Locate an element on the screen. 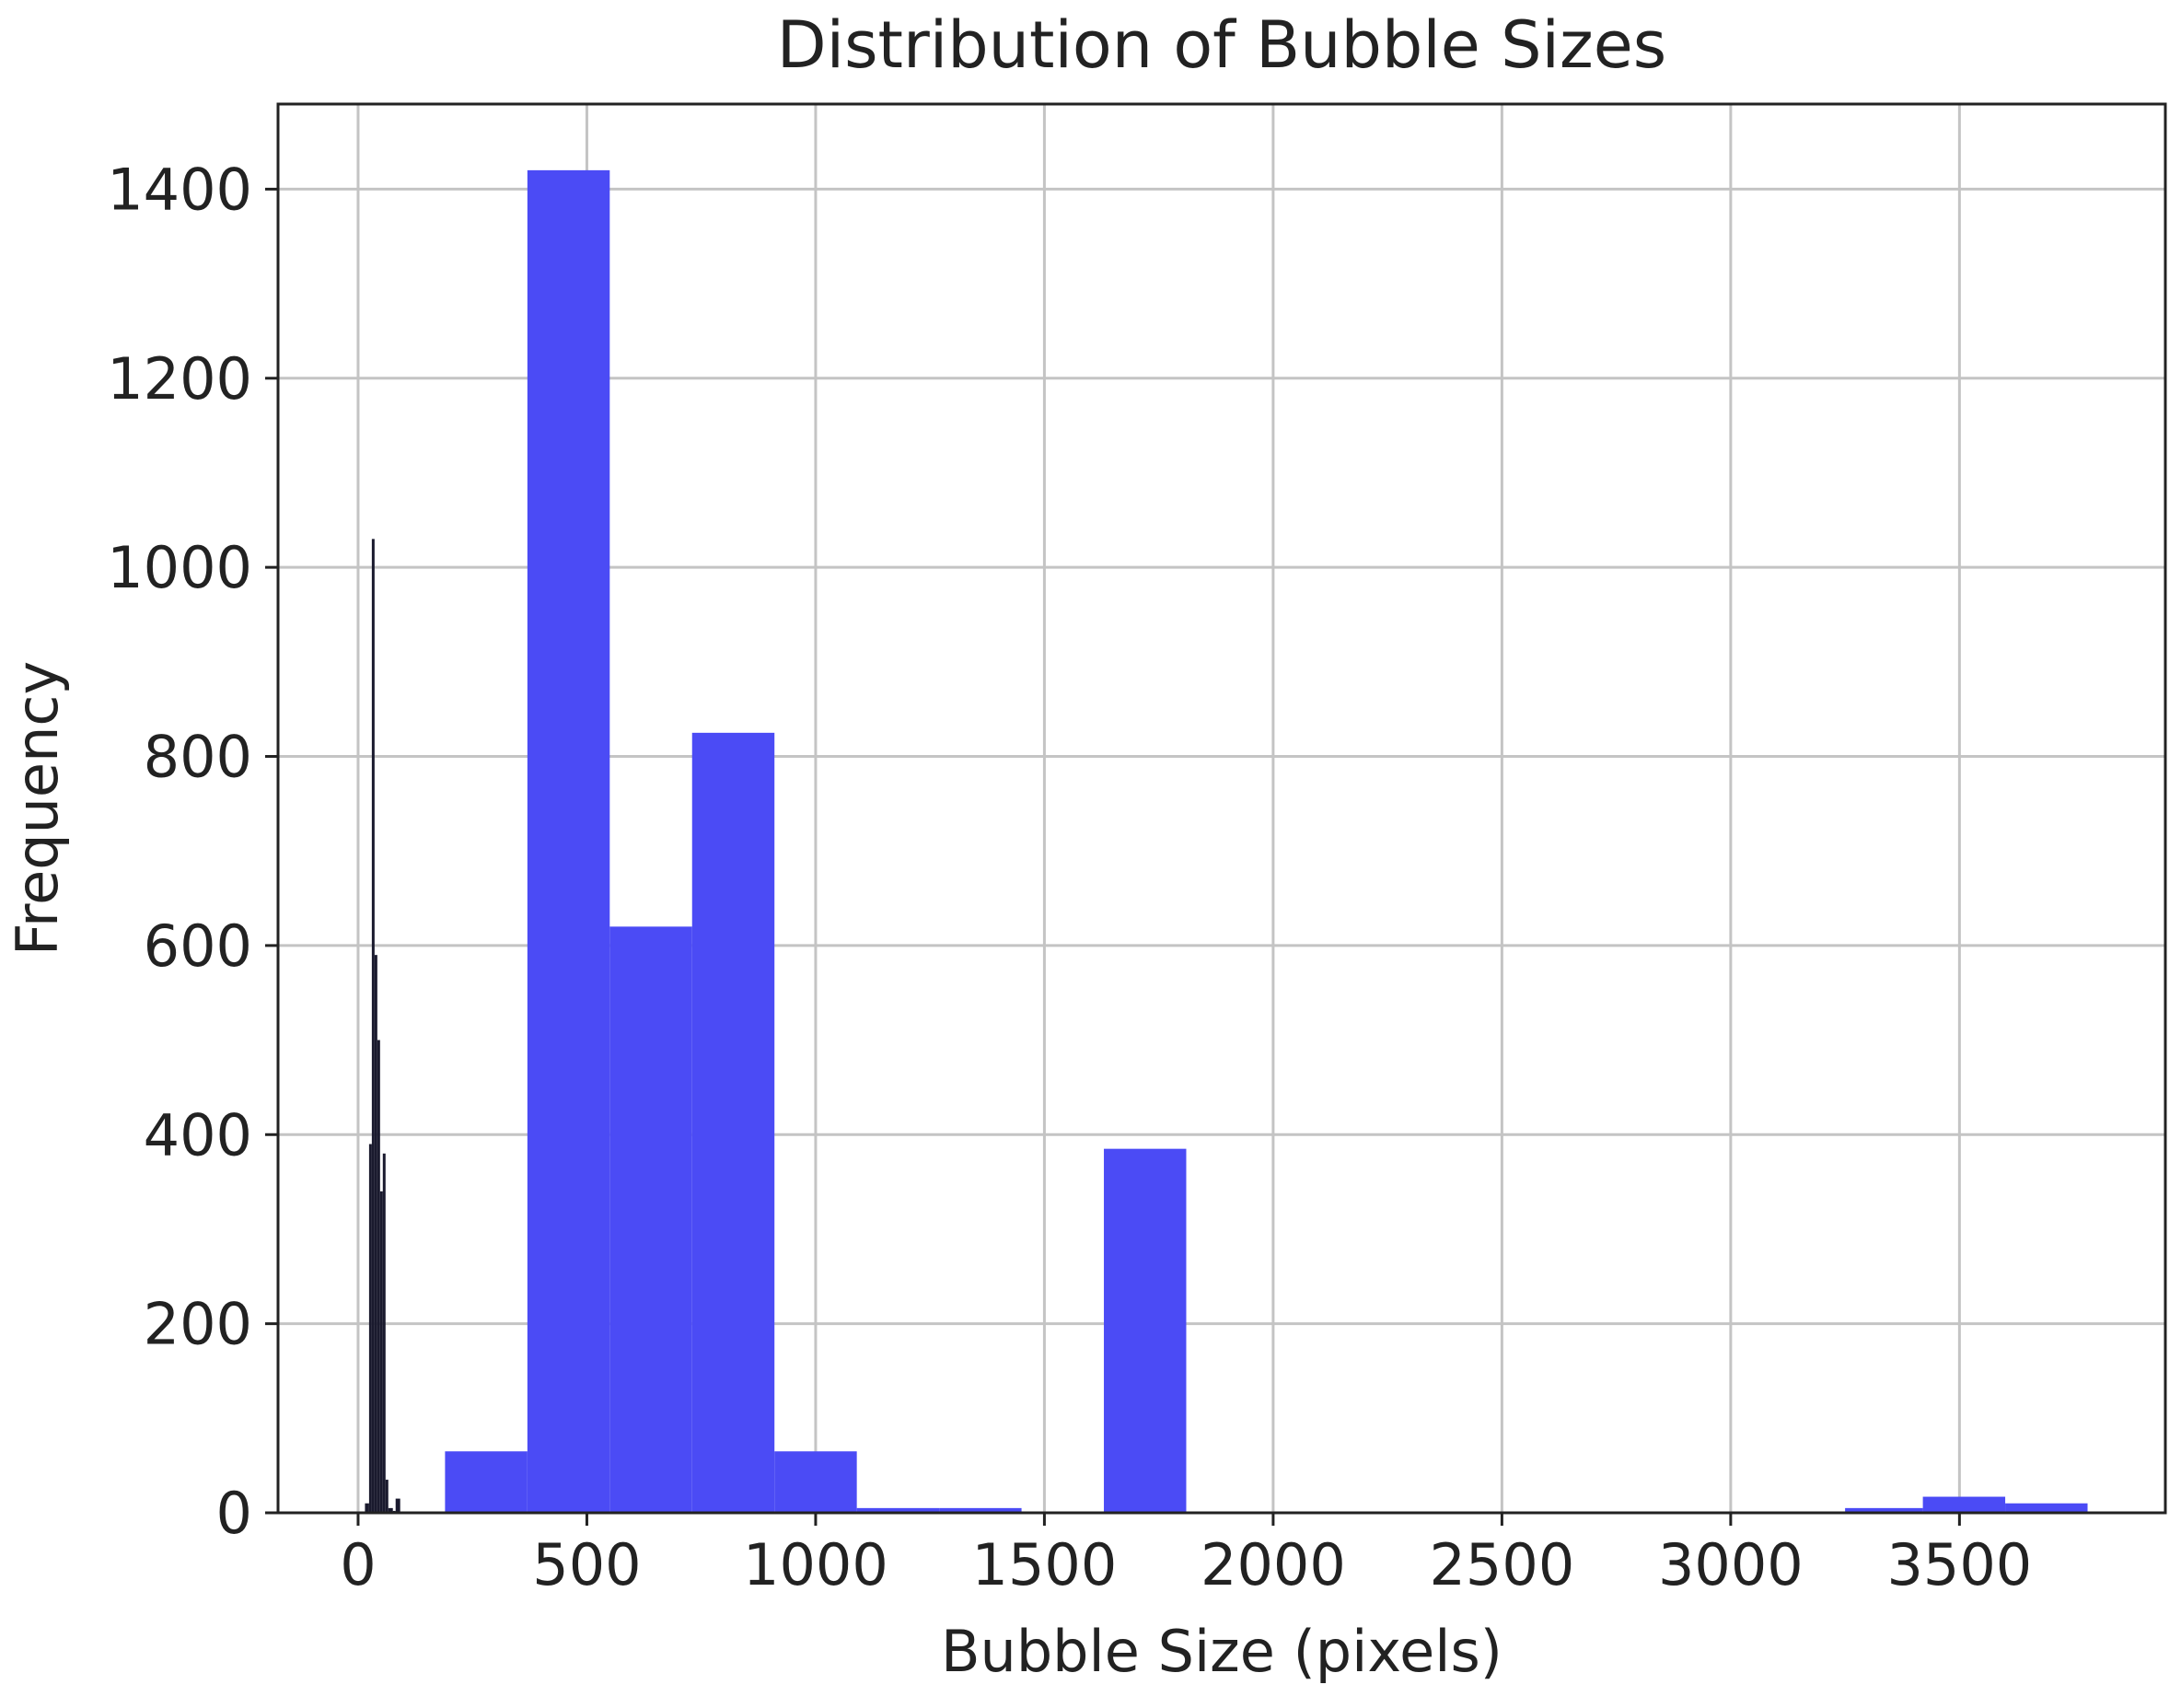  x-tick-label-3000: 3000 is located at coordinates (1731, 1565).